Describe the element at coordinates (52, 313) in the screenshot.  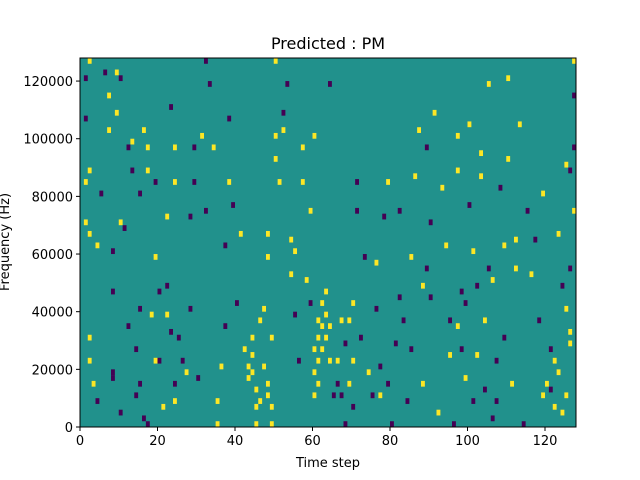
I see `y-tick-label: 40000` at that location.